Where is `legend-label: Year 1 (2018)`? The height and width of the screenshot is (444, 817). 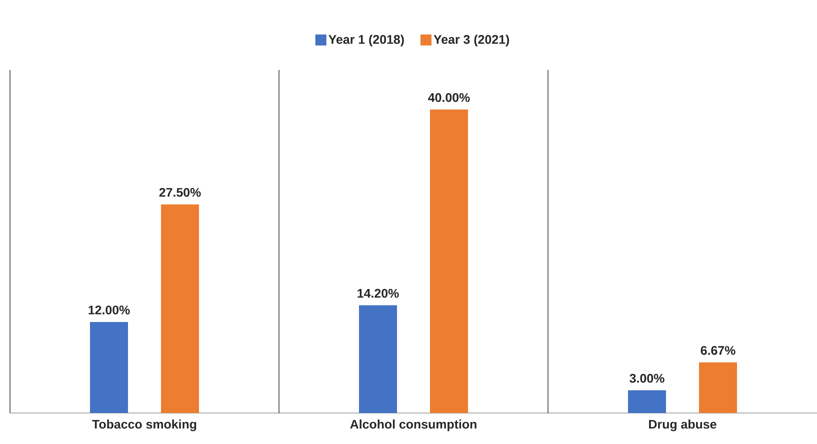
legend-label: Year 1 (2018) is located at coordinates (366, 40).